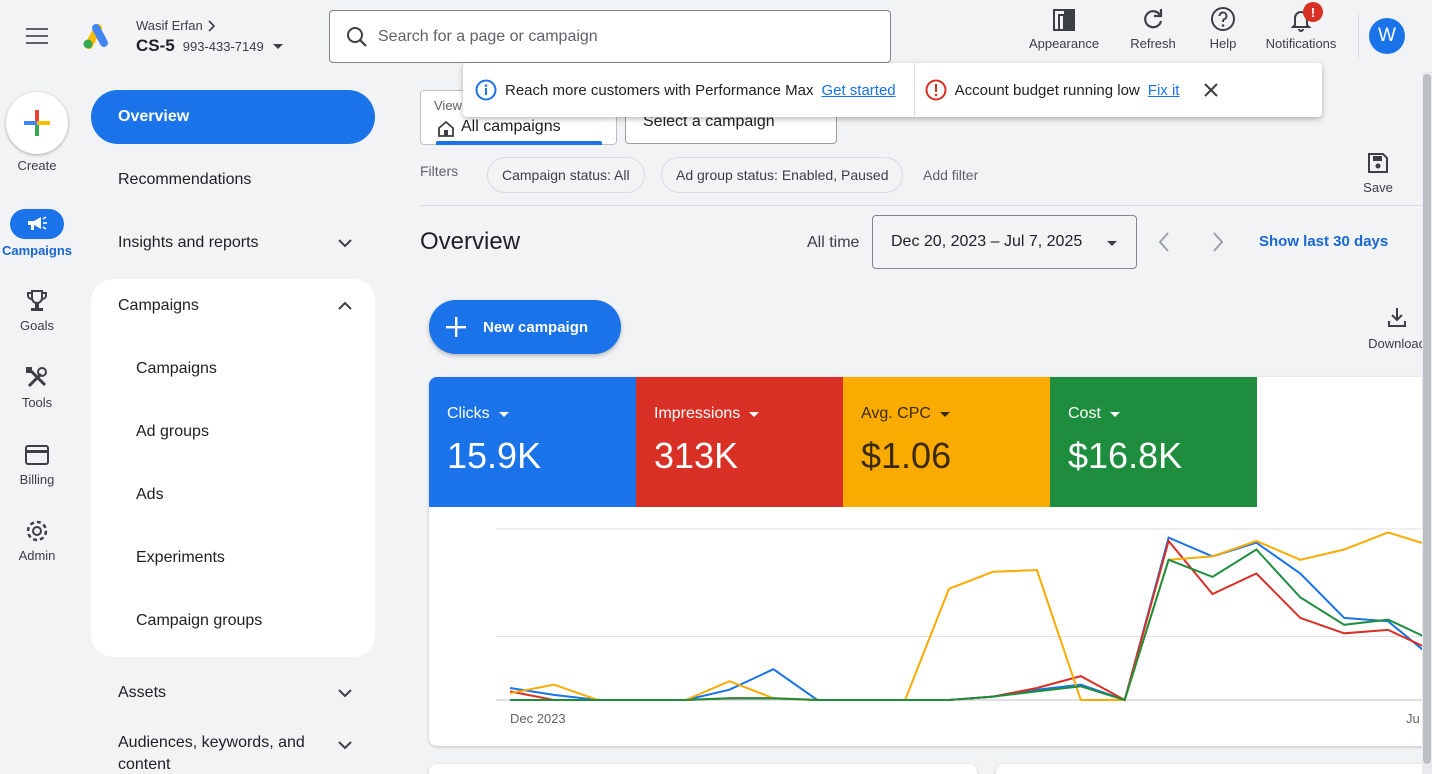 The image size is (1432, 774). What do you see at coordinates (439, 171) in the screenshot?
I see `filters-label: Filters` at bounding box center [439, 171].